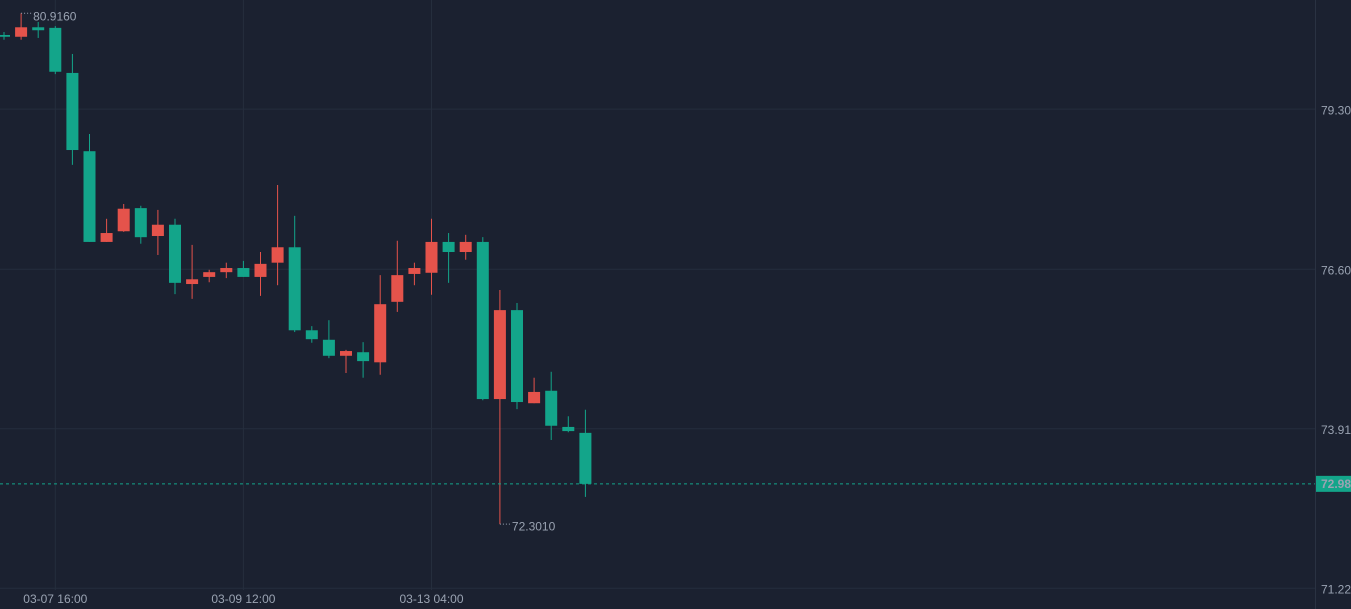 This screenshot has width=1351, height=609. Describe the element at coordinates (1336, 589) in the screenshot. I see `y-tick-label: 71.22` at that location.